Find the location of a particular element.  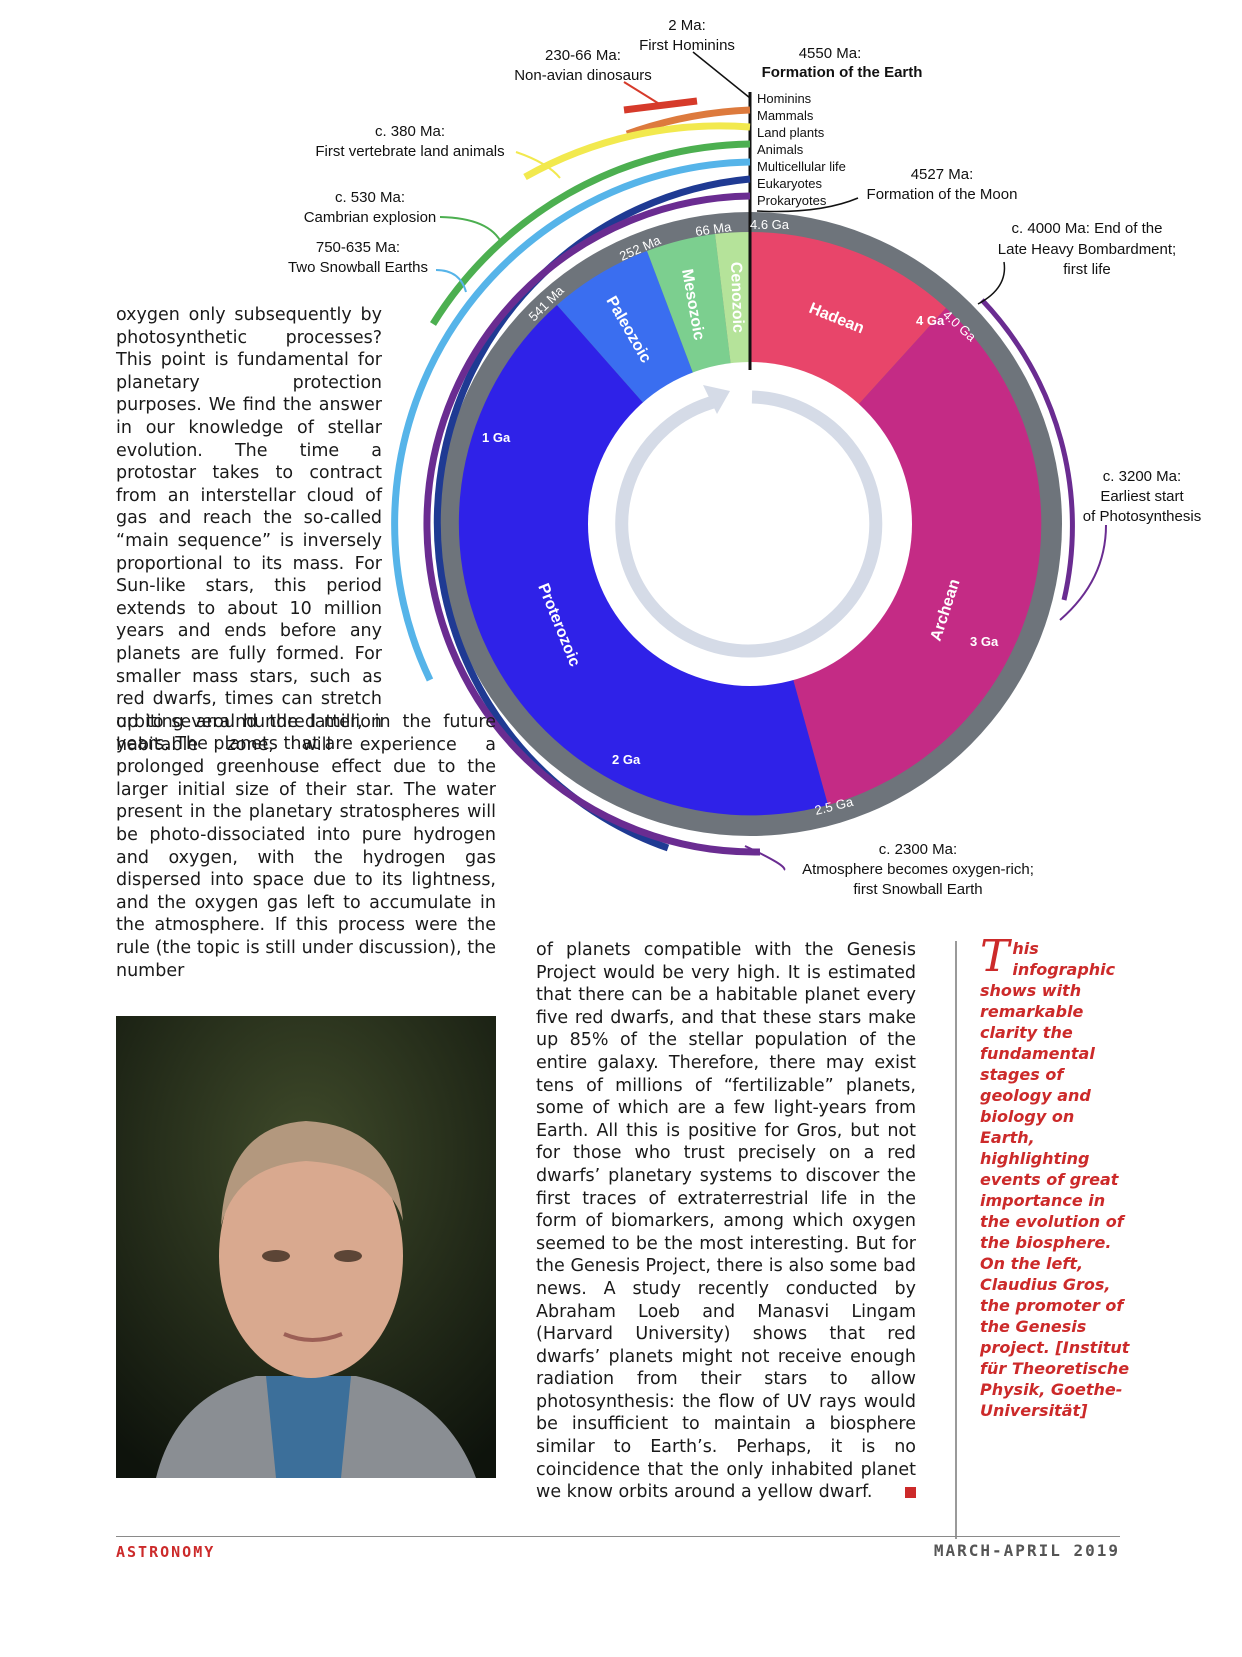

label-bombardment-3: first life is located at coordinates (1087, 269).